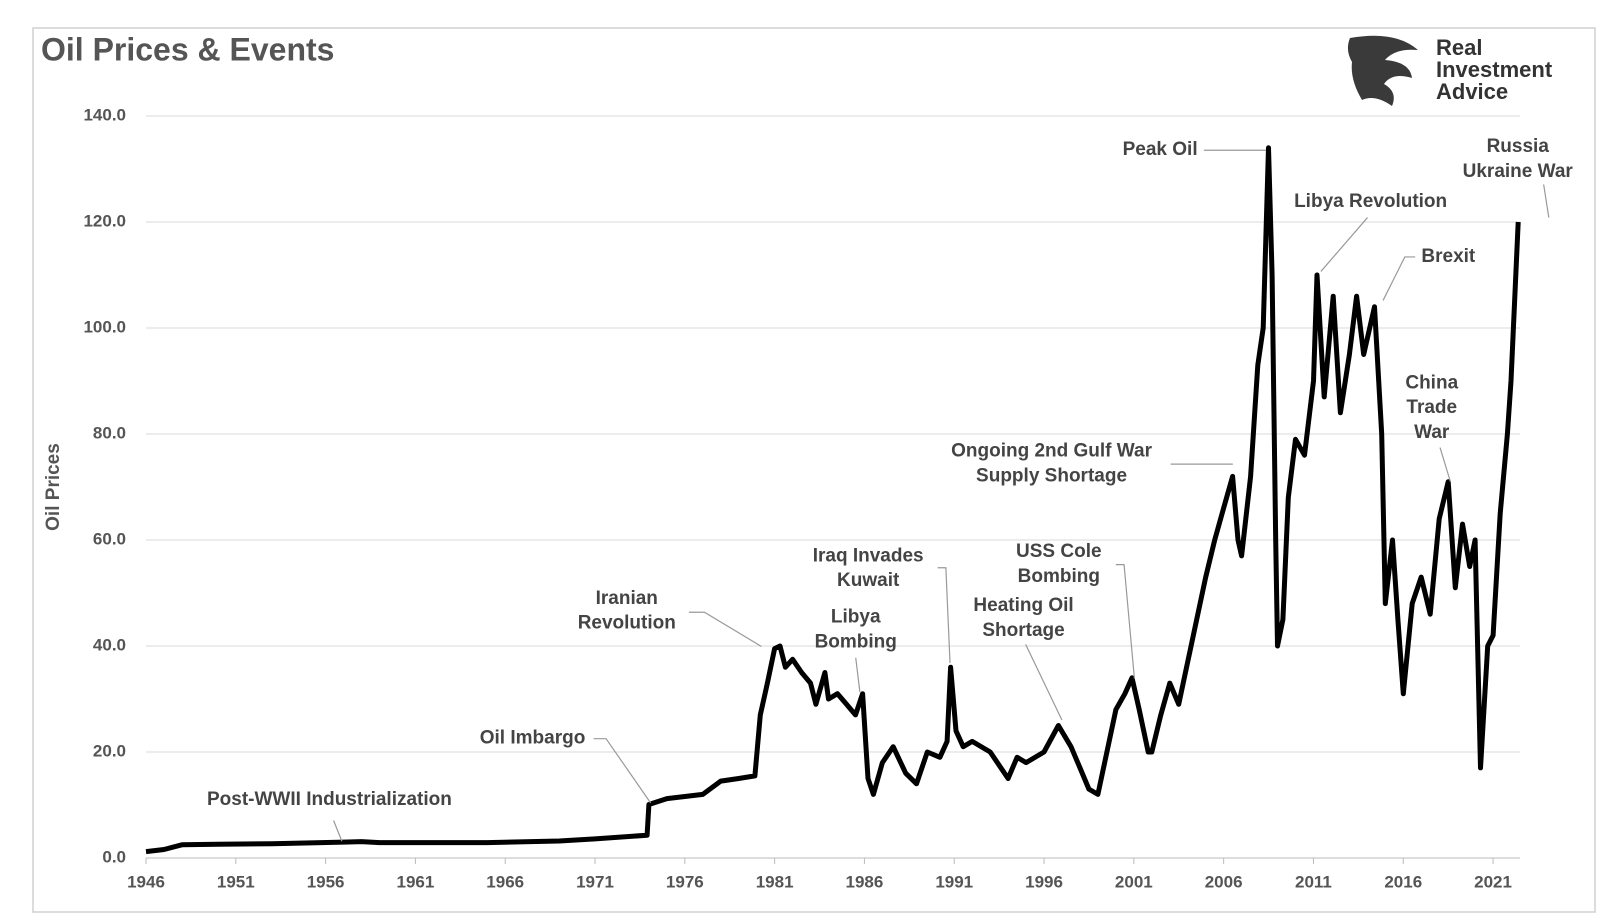 The image size is (1616, 922). I want to click on annotation: Iranian, so click(627, 598).